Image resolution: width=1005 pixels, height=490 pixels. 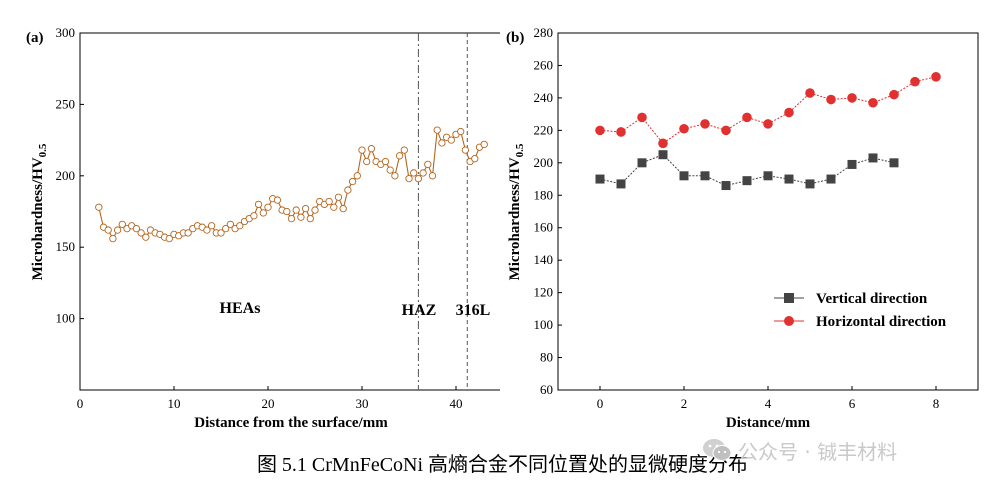 I want to click on region-label-heas: HEAs, so click(x=240, y=308).